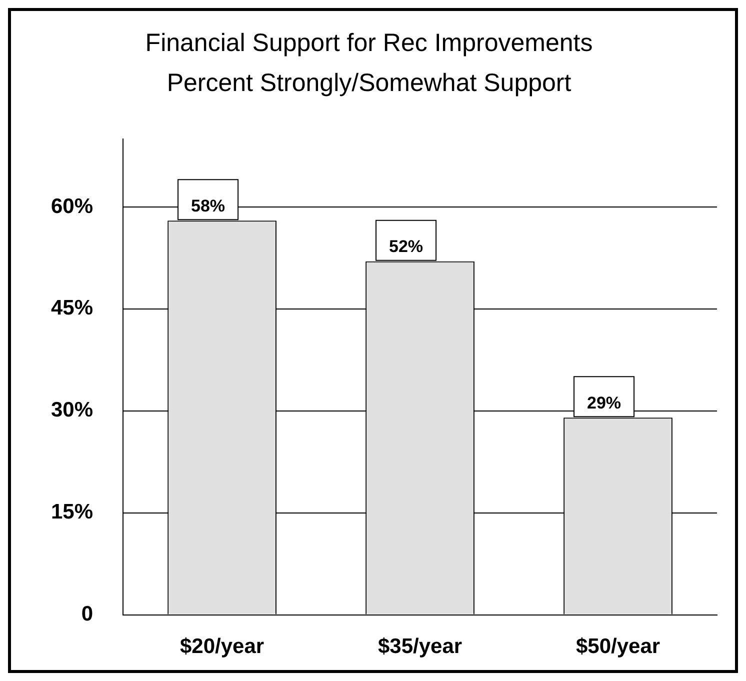 The image size is (746, 681). I want to click on data-label: 58%, so click(208, 206).